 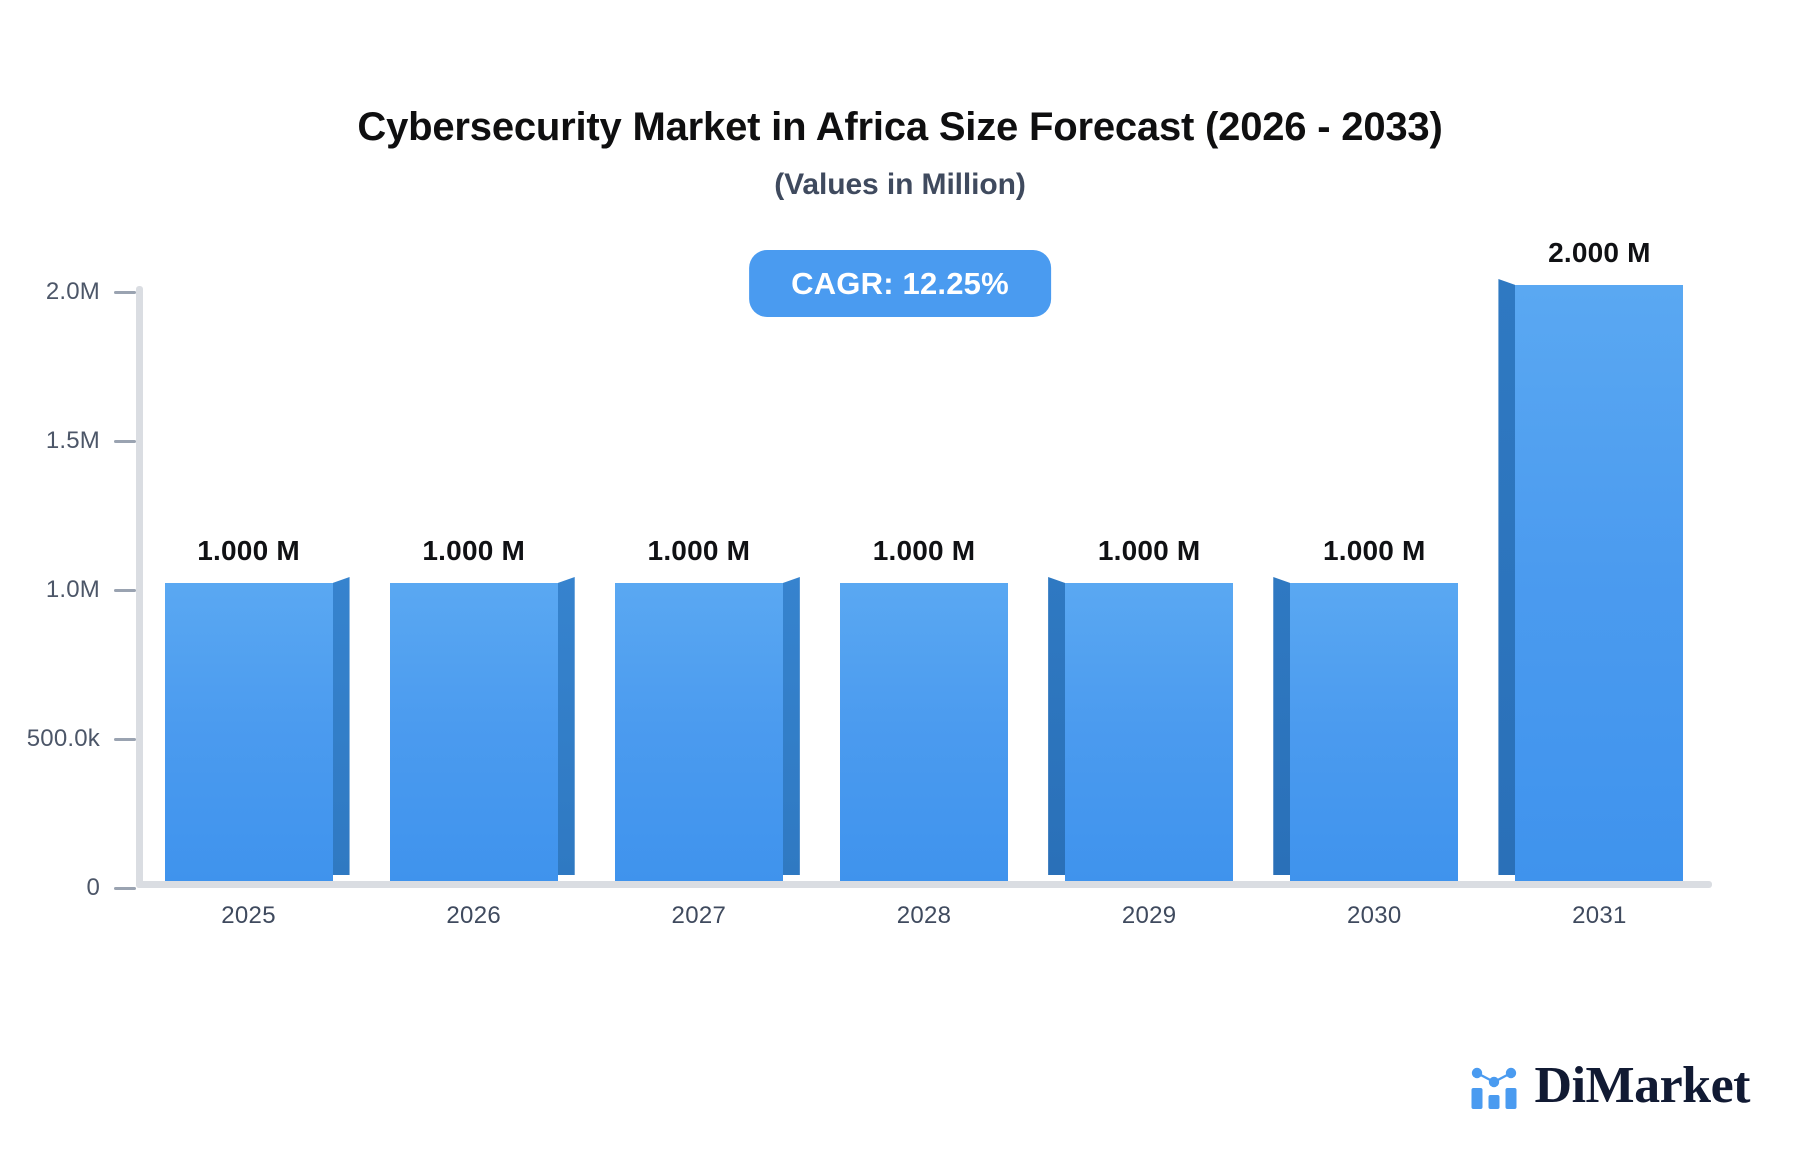 What do you see at coordinates (139, 587) in the screenshot?
I see `y-axis-line` at bounding box center [139, 587].